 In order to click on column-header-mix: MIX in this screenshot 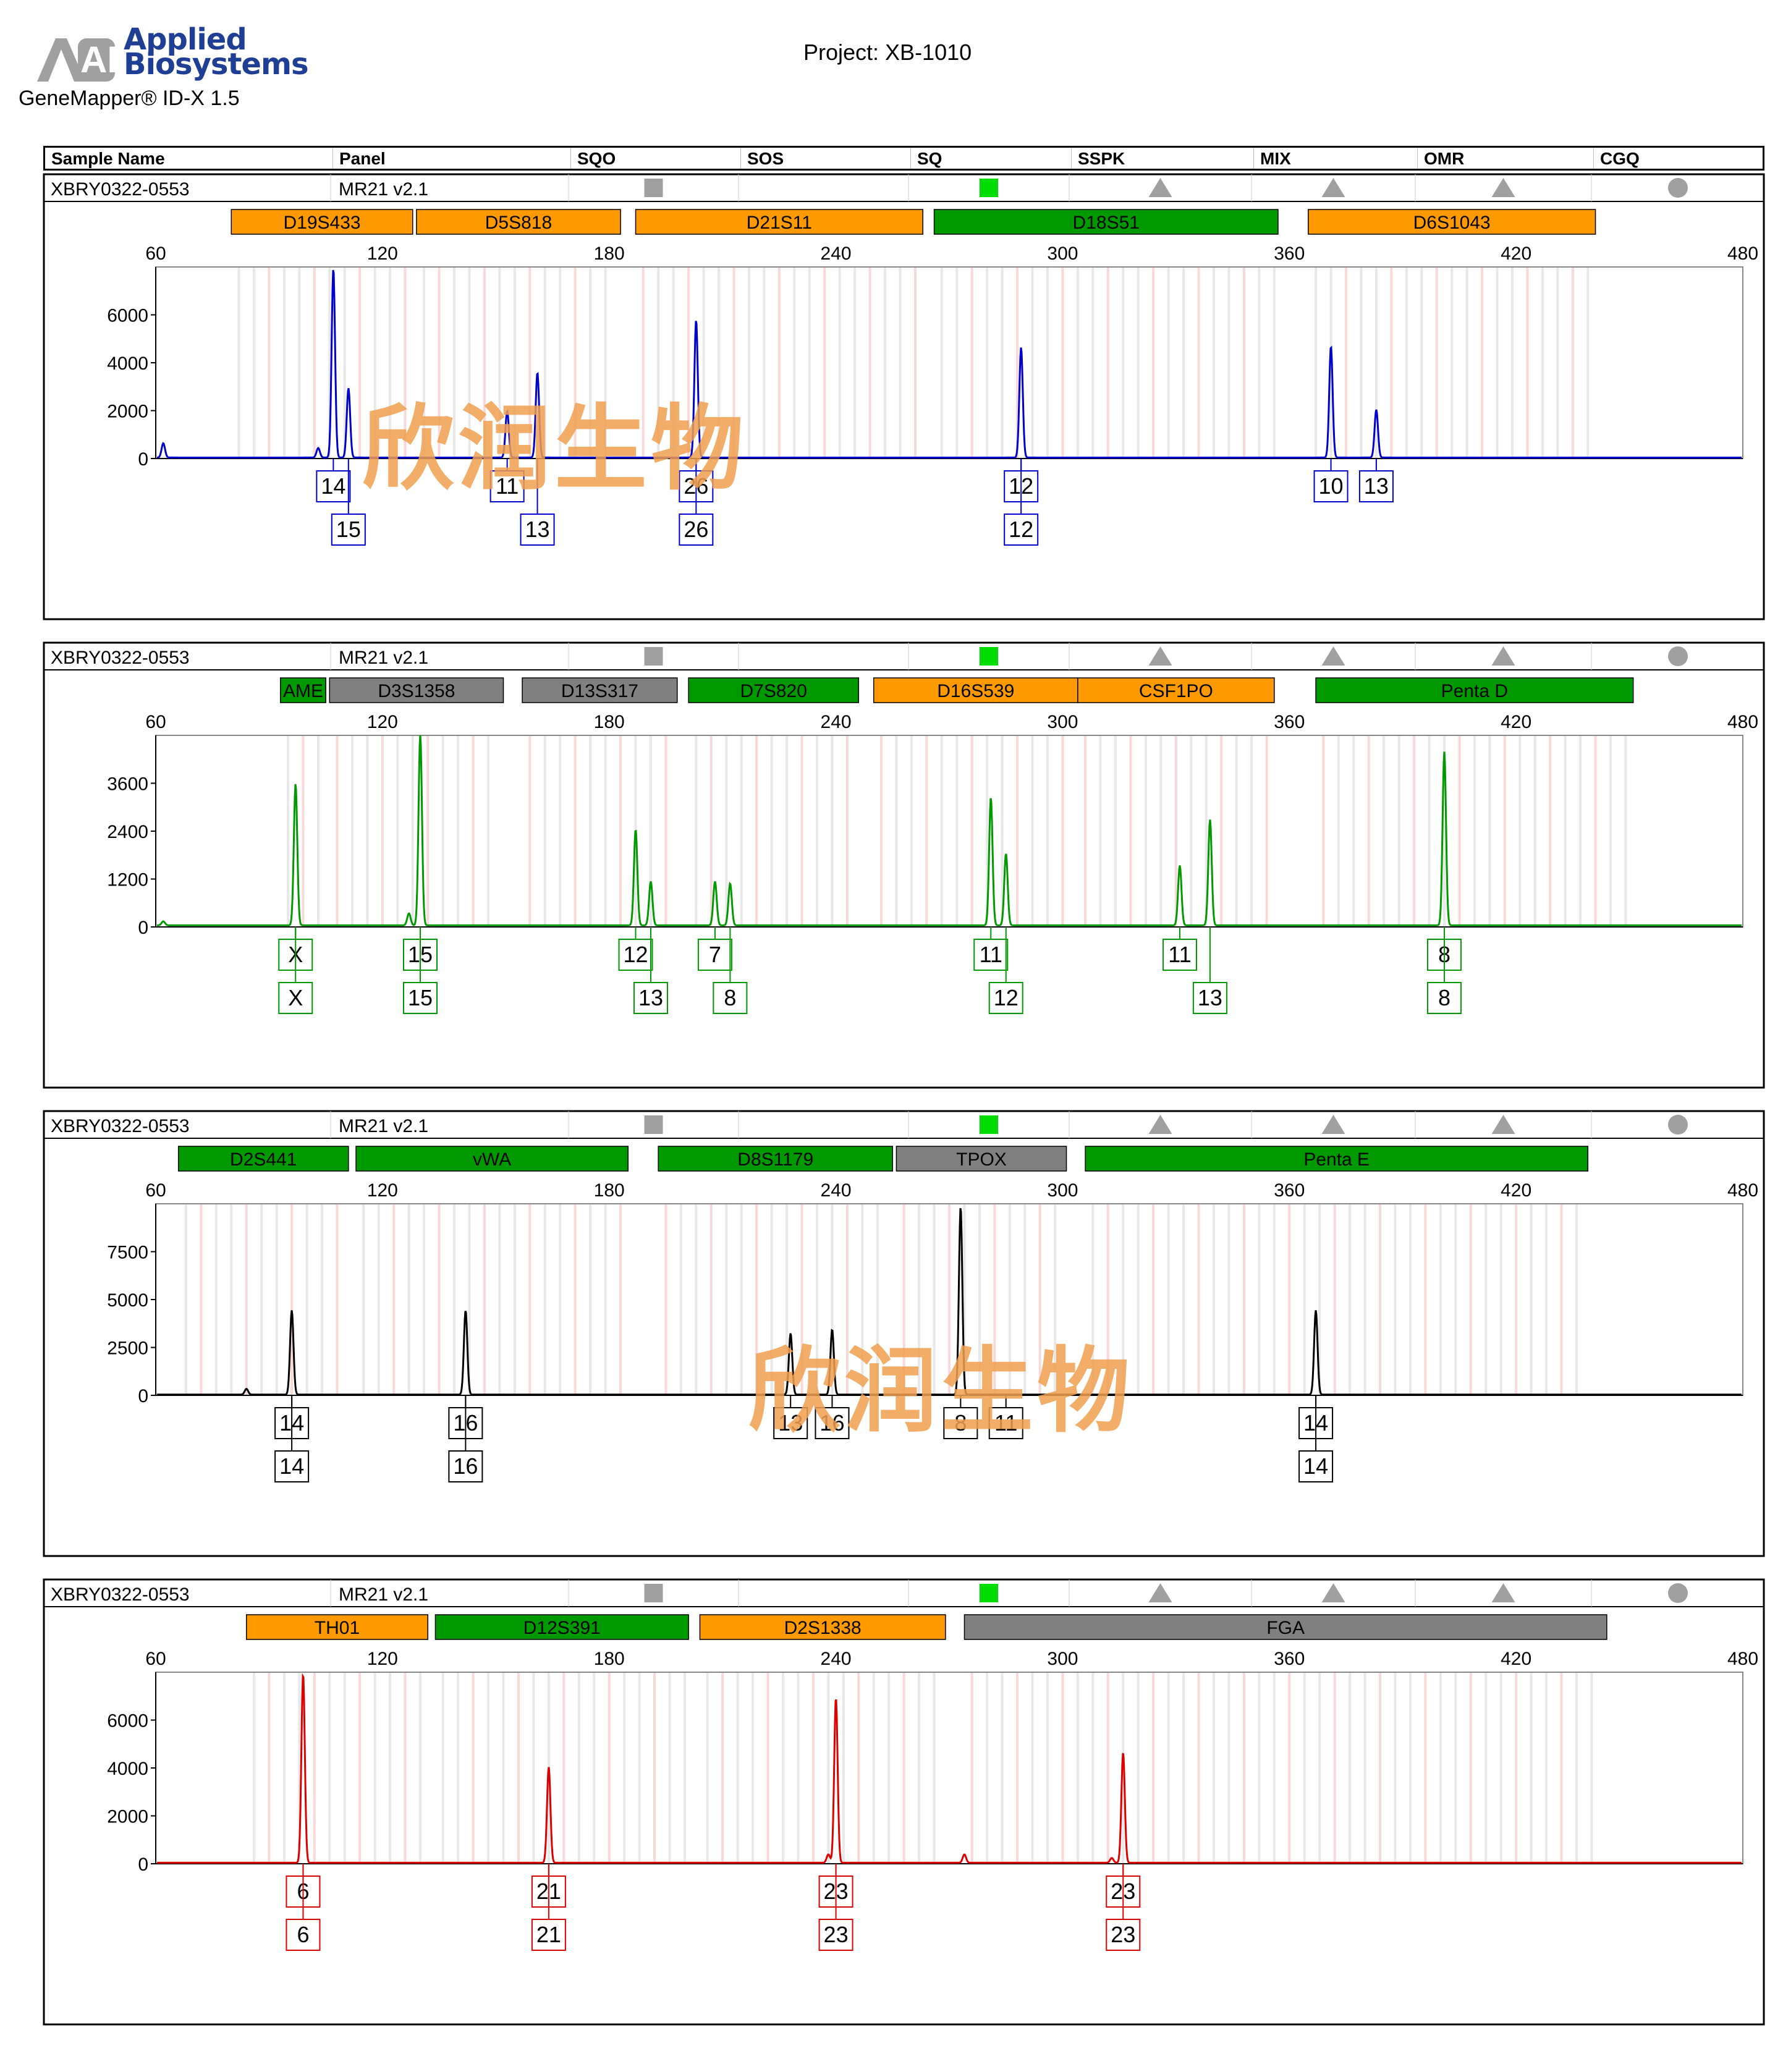, I will do `click(1335, 158)`.